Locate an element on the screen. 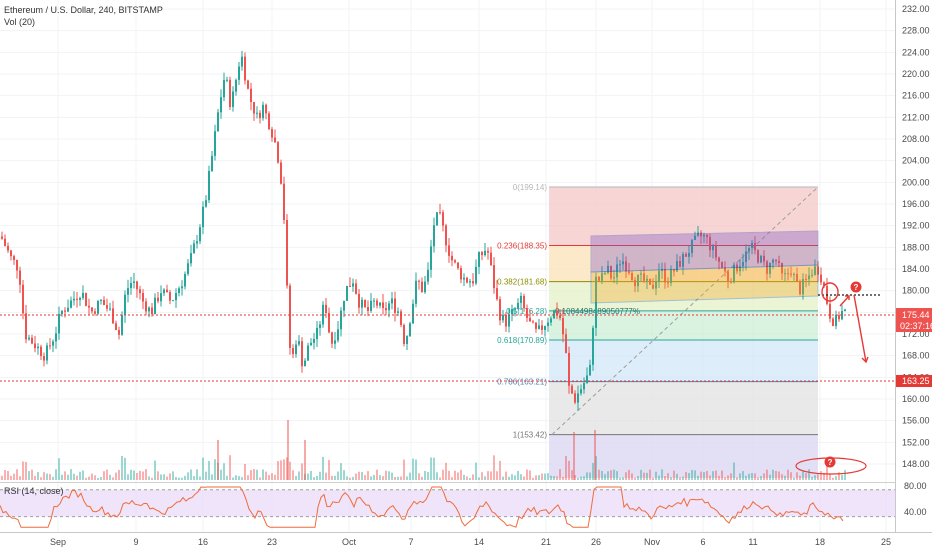 The height and width of the screenshot is (550, 932). current-price-badge: 175.44 02:37:16 is located at coordinates (914, 320).